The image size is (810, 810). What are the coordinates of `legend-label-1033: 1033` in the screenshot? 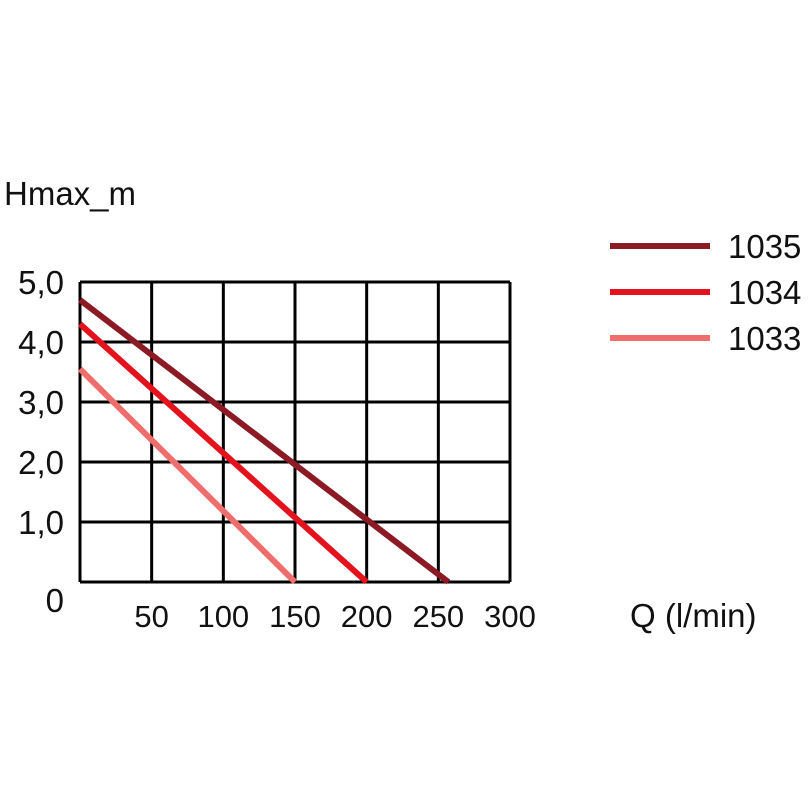 It's located at (764, 338).